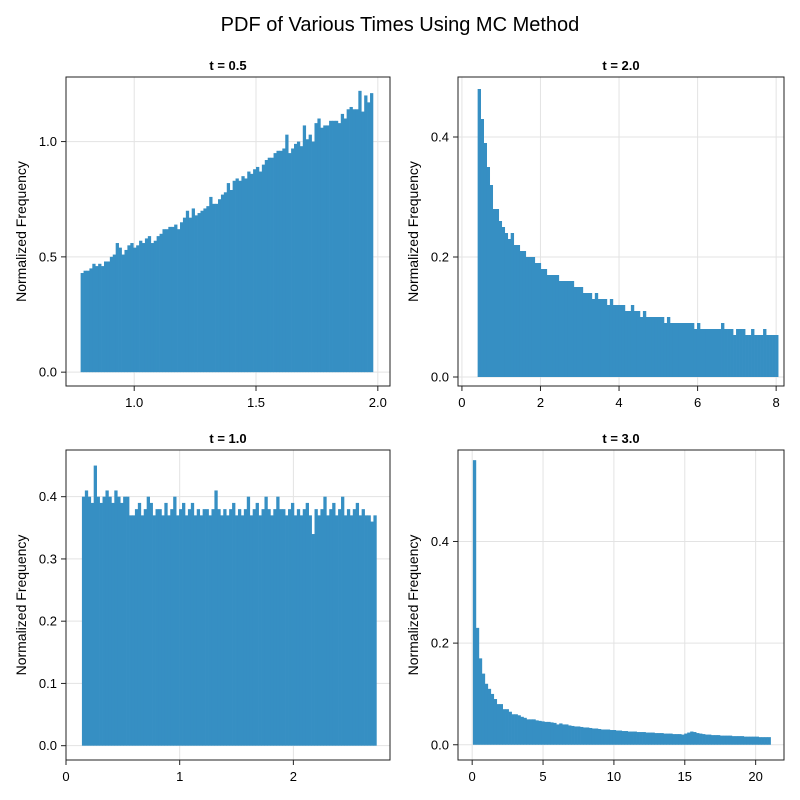  I want to click on y-tick-label: 0.0, so click(440, 377).